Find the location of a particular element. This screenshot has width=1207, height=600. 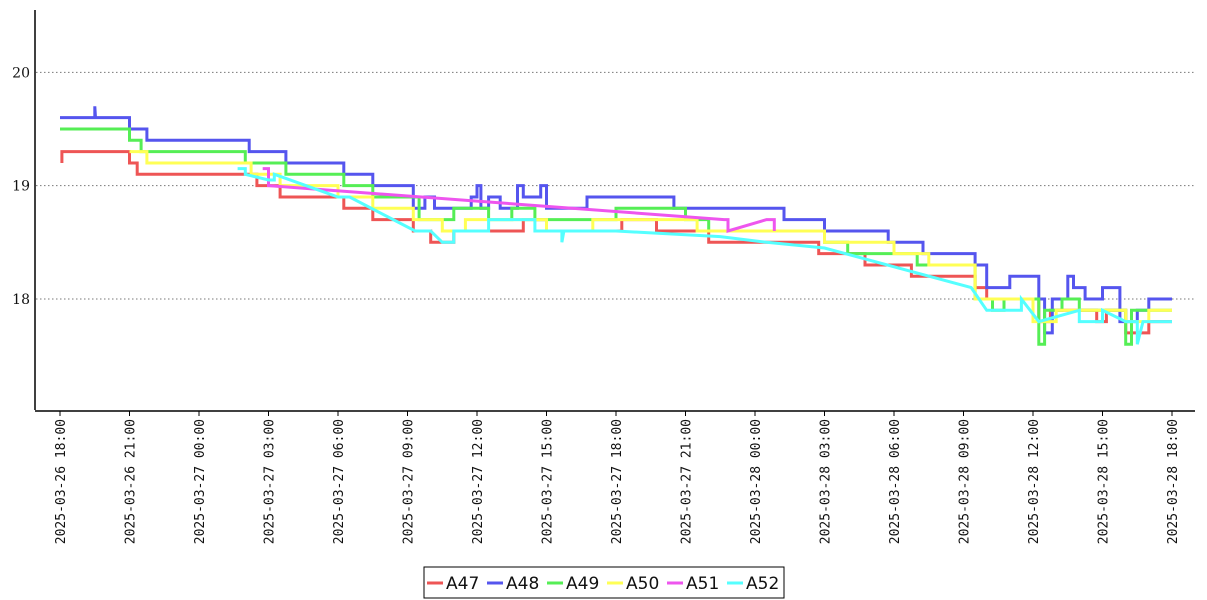

x-tick-label: 2025-03-28 12:00 is located at coordinates (1034, 481).